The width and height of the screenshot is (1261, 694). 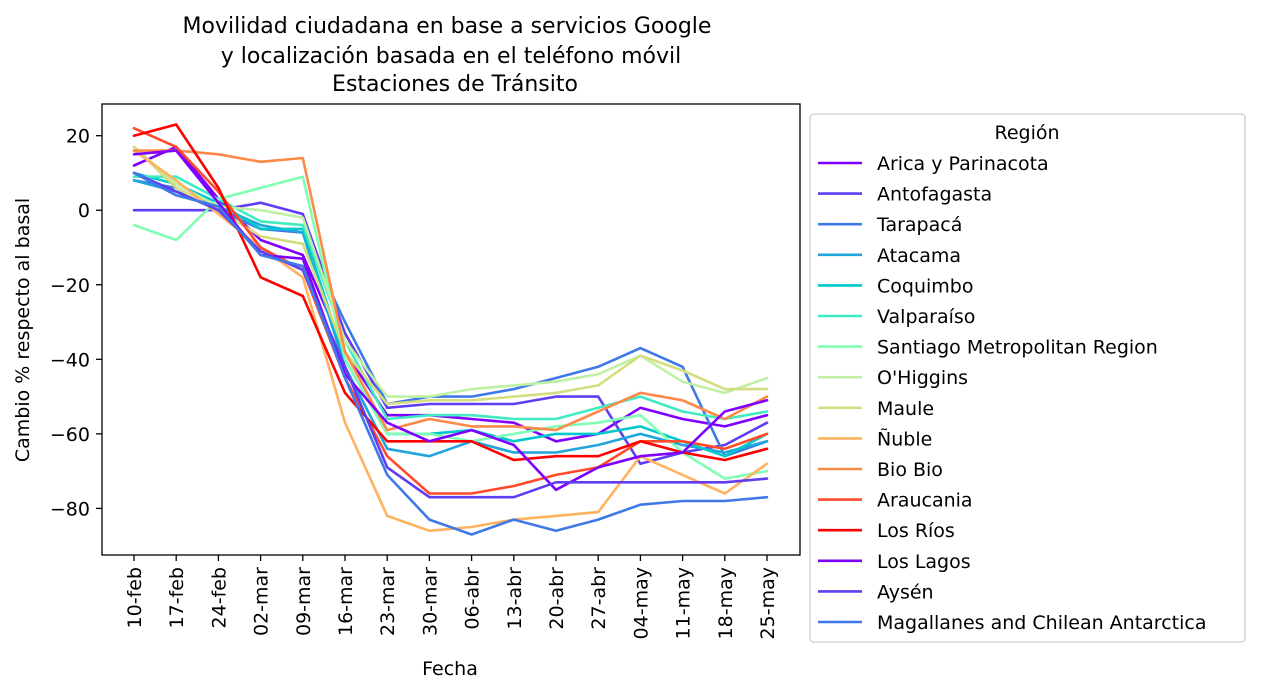 What do you see at coordinates (70, 509) in the screenshot?
I see `y-tick-label: −80` at bounding box center [70, 509].